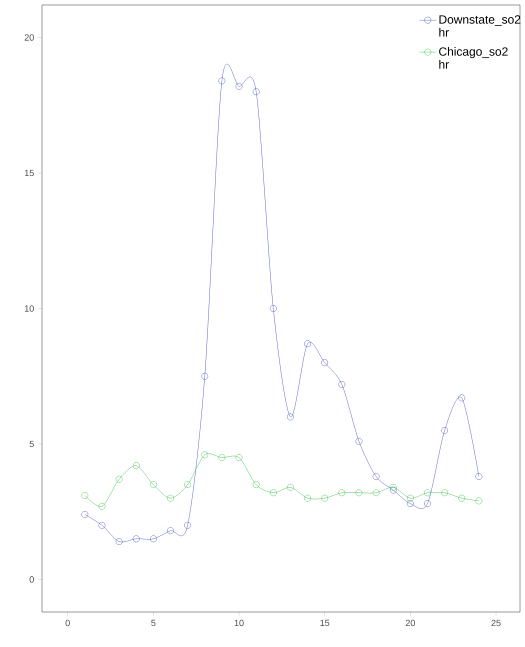  Describe the element at coordinates (239, 623) in the screenshot. I see `x-tick-label: 10` at that location.